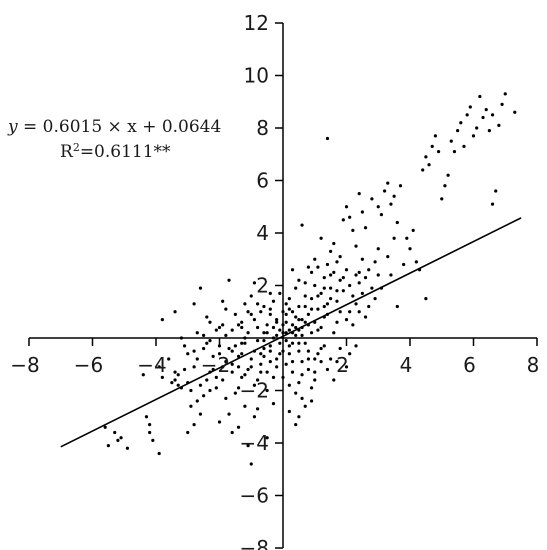 This screenshot has height=550, width=547. I want to click on y-tick-label: −4, so click(254, 443).